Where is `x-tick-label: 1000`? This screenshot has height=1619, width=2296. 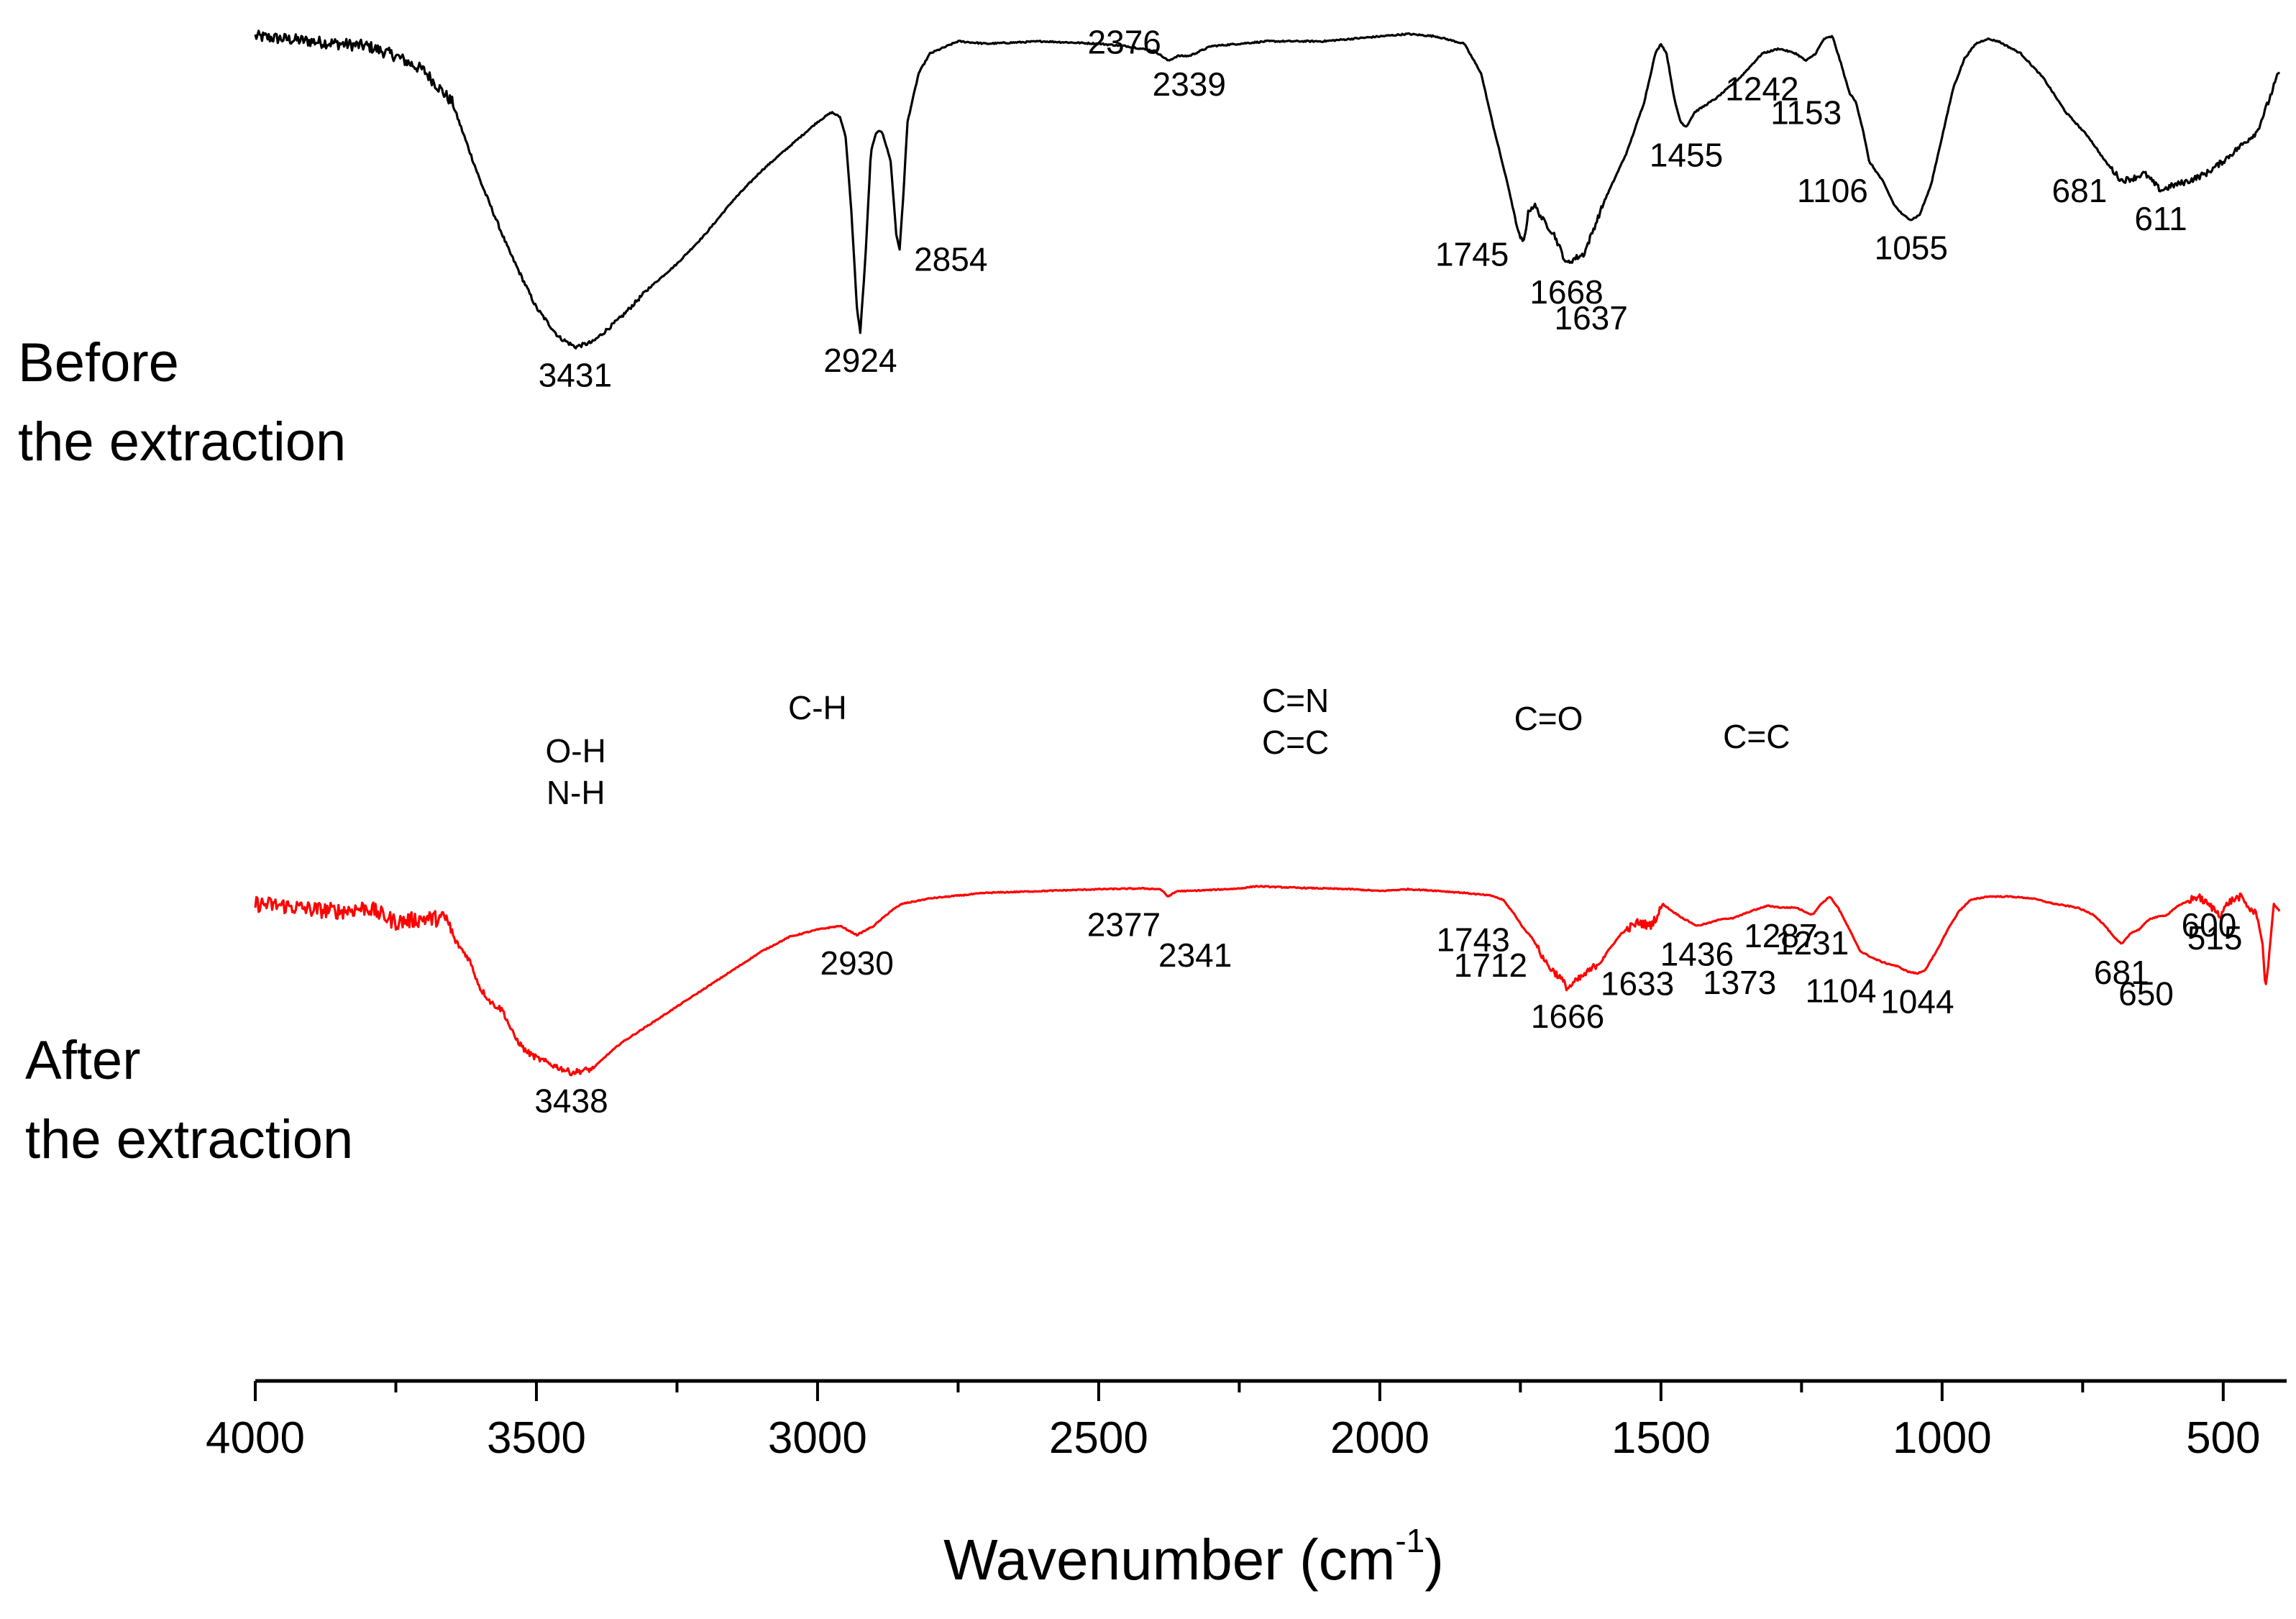 x-tick-label: 1000 is located at coordinates (1942, 1438).